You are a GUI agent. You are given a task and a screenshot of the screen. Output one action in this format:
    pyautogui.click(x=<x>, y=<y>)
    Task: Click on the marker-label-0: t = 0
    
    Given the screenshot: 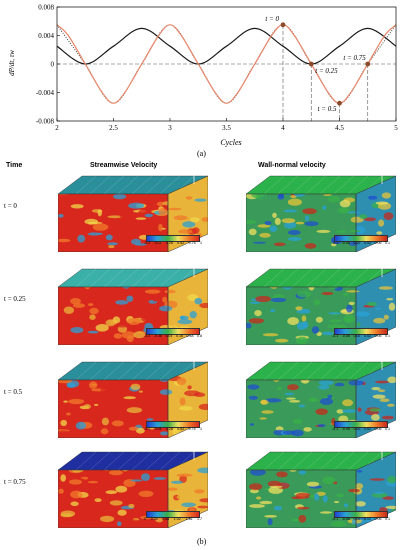 What is the action you would take?
    pyautogui.click(x=272, y=19)
    